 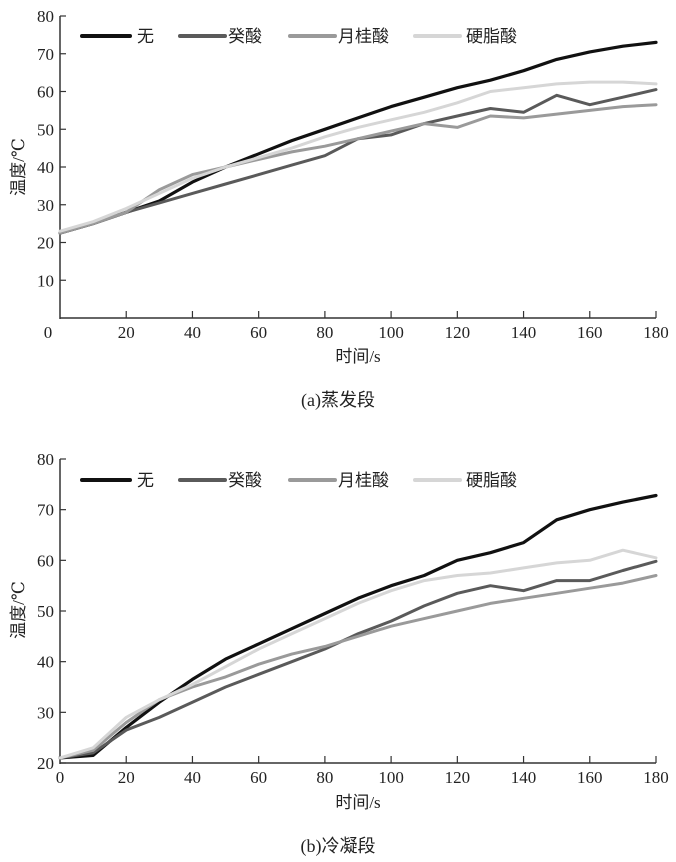 What do you see at coordinates (338, 400) in the screenshot?
I see `chart-caption: (a)蒸发段` at bounding box center [338, 400].